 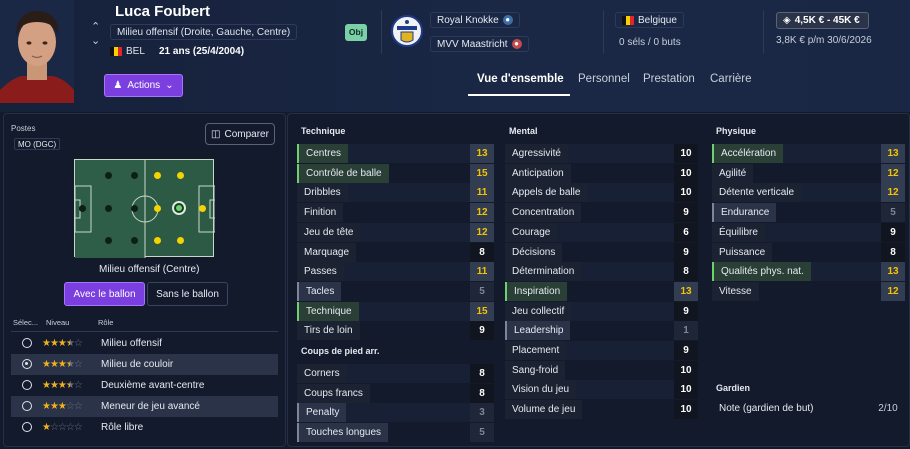 What do you see at coordinates (343, 433) in the screenshot?
I see `attribute-name: Touches longues` at bounding box center [343, 433].